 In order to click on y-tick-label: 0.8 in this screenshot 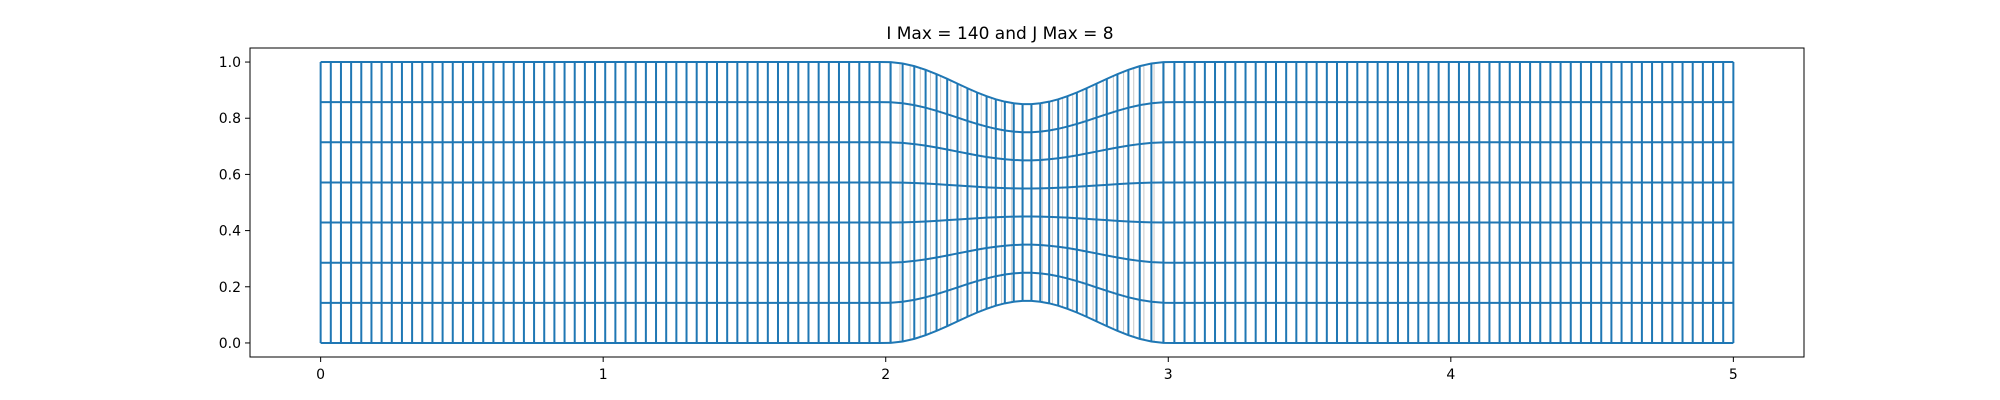, I will do `click(230, 119)`.